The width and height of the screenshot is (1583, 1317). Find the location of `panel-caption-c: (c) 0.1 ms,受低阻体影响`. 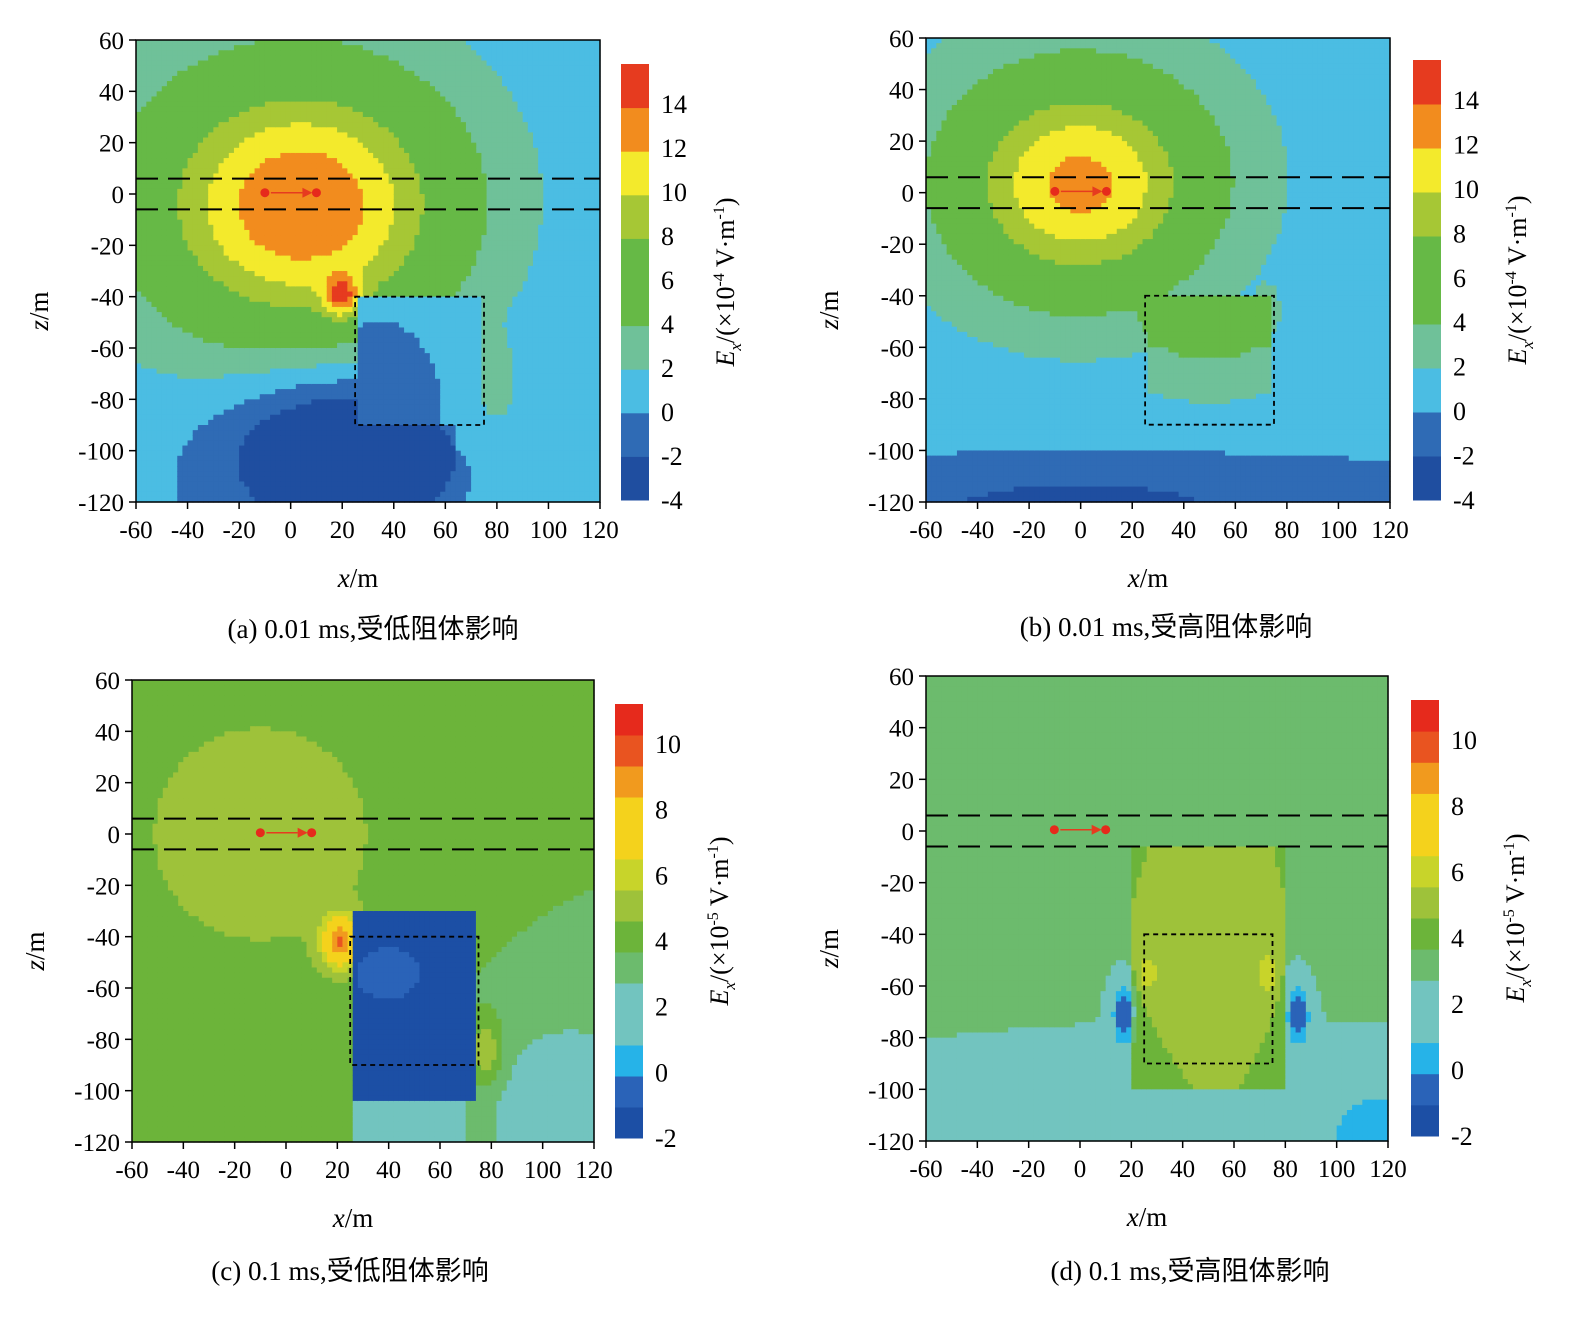

panel-caption-c: (c) 0.1 ms,受低阻体影响 is located at coordinates (349, 1271).